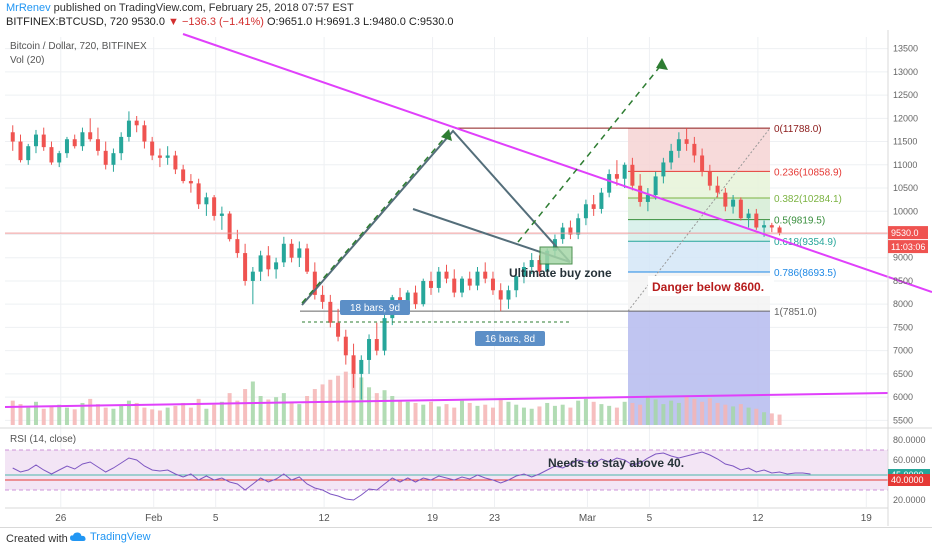  What do you see at coordinates (699, 185) in the screenshot?
I see `fib-zone` at bounding box center [699, 185].